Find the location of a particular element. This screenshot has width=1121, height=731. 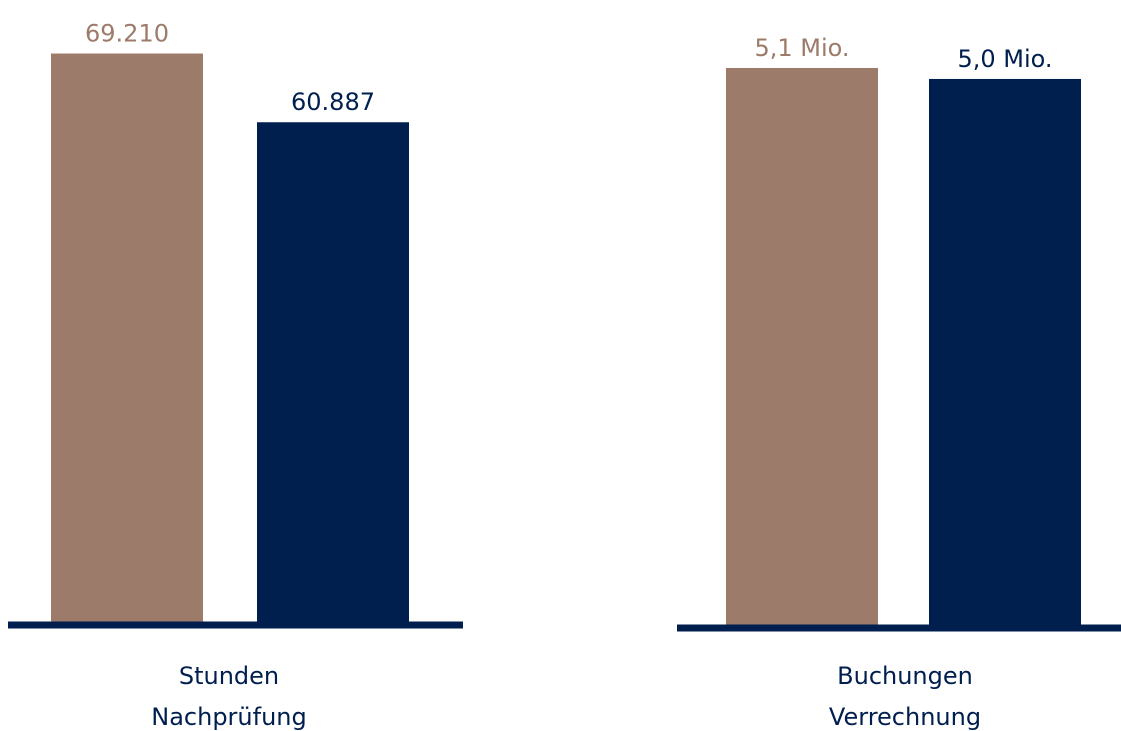

category-label: Stunden is located at coordinates (229, 676).